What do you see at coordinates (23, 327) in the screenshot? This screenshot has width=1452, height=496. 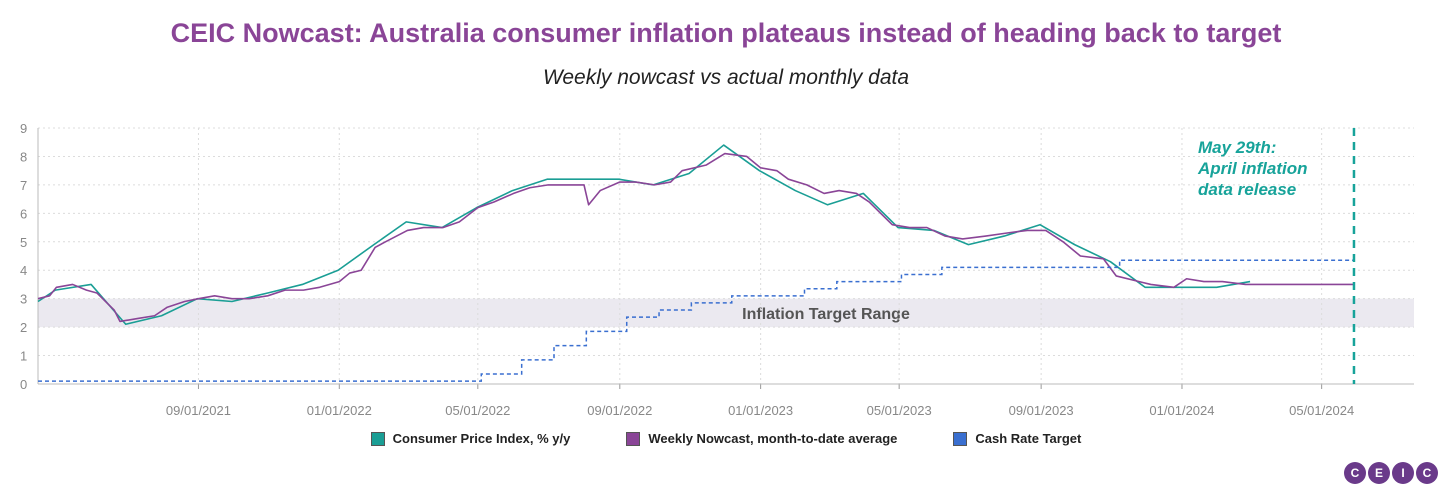 I see `y-tick-label: 2` at bounding box center [23, 327].